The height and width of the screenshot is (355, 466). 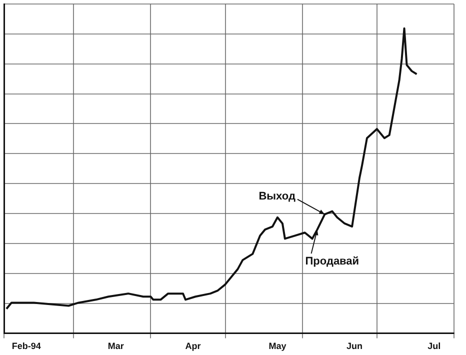 I want to click on x-tick-label: Mar, so click(x=116, y=346).